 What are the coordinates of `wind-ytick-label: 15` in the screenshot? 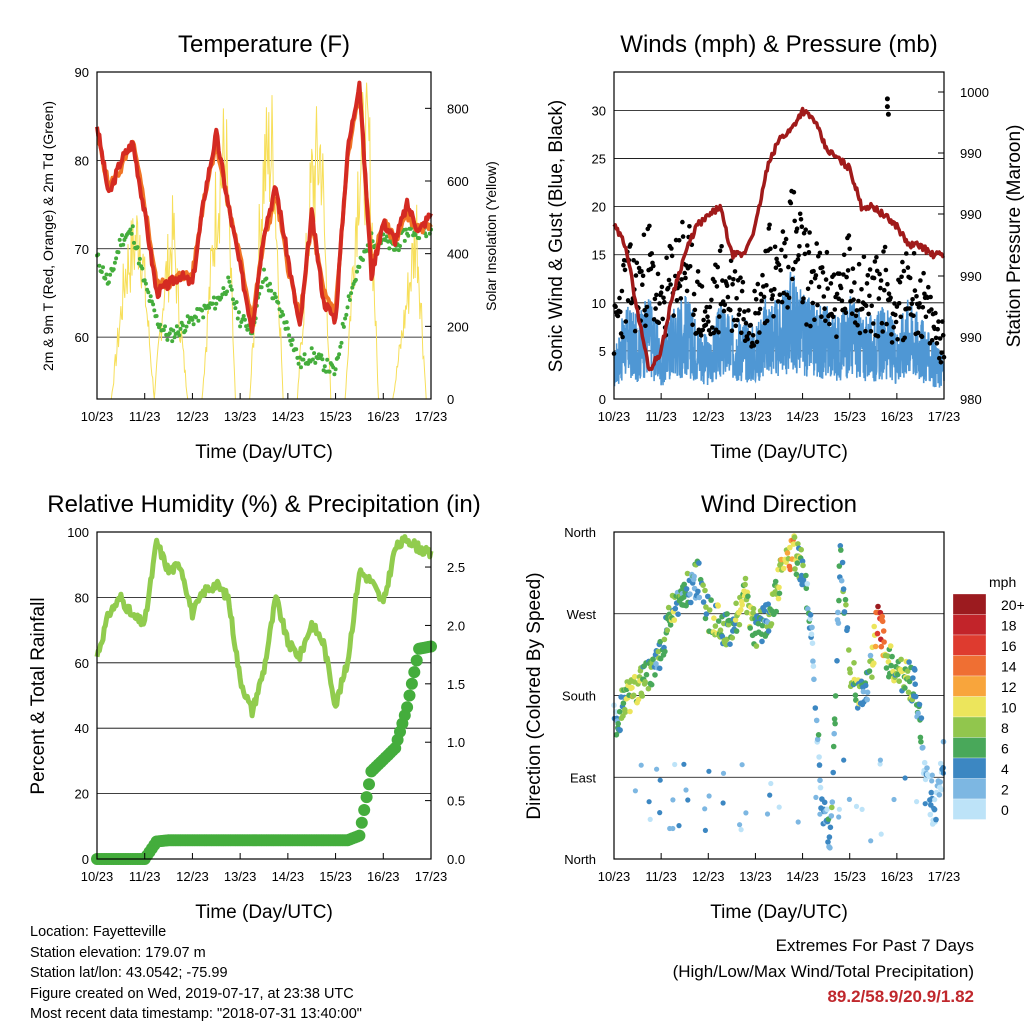 It's located at (599, 255).